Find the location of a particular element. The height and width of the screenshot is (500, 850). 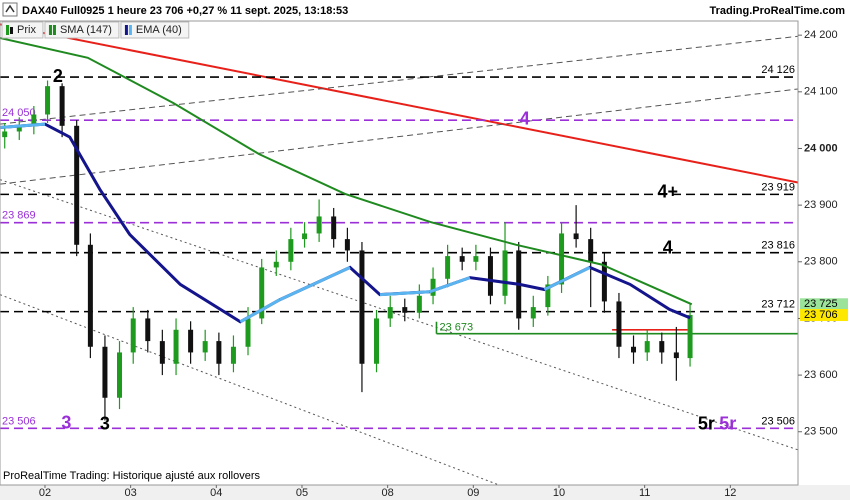

price-tag-label: 23 725 is located at coordinates (821, 304).